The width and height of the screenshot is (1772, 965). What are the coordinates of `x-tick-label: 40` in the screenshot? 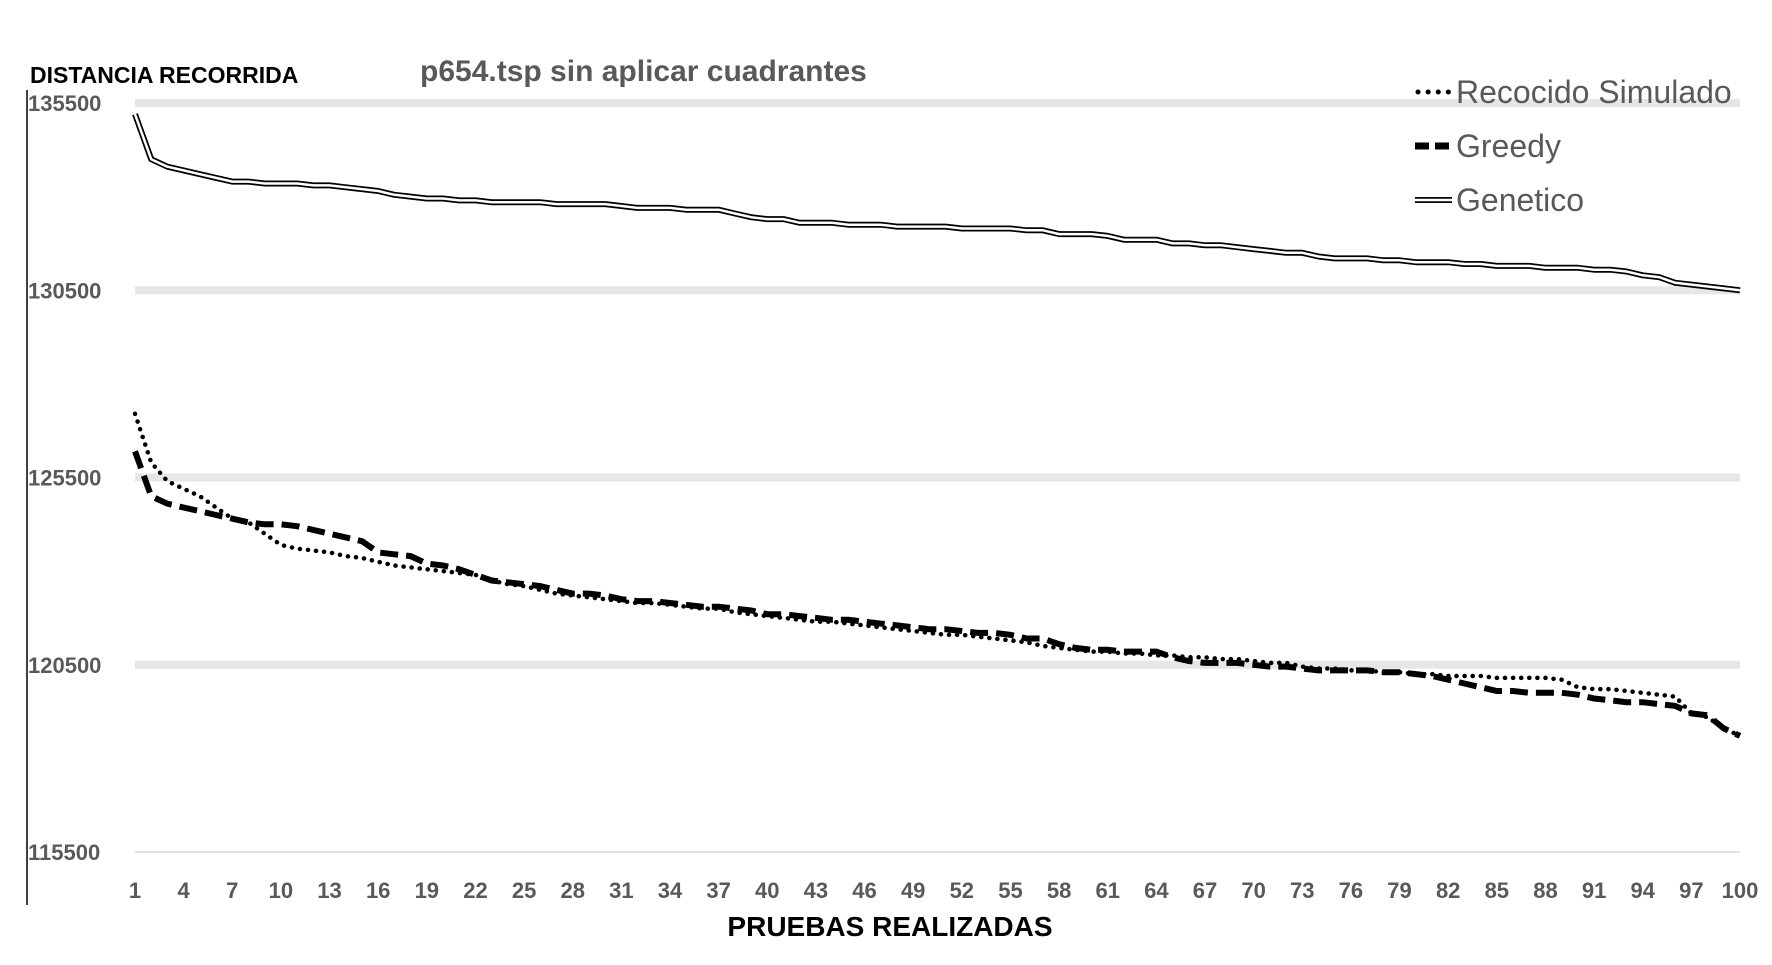 It's located at (767, 890).